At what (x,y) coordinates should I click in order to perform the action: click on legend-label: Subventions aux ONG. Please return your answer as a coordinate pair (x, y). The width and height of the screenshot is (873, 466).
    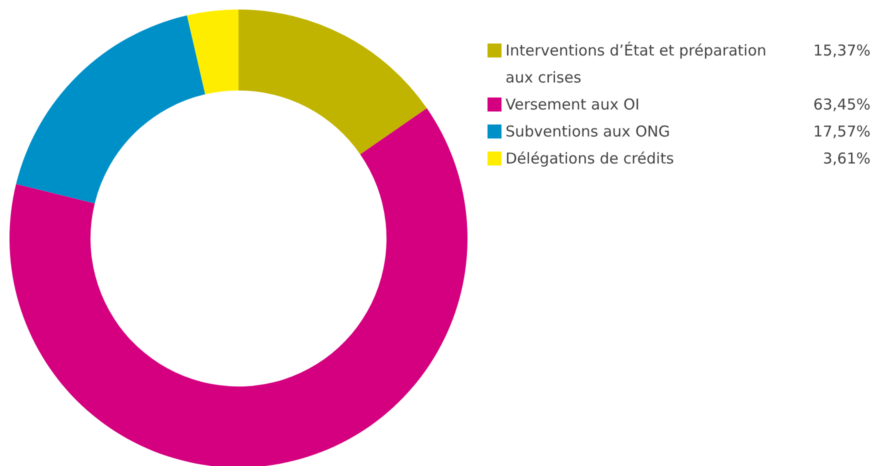
    Looking at the image, I should click on (588, 131).